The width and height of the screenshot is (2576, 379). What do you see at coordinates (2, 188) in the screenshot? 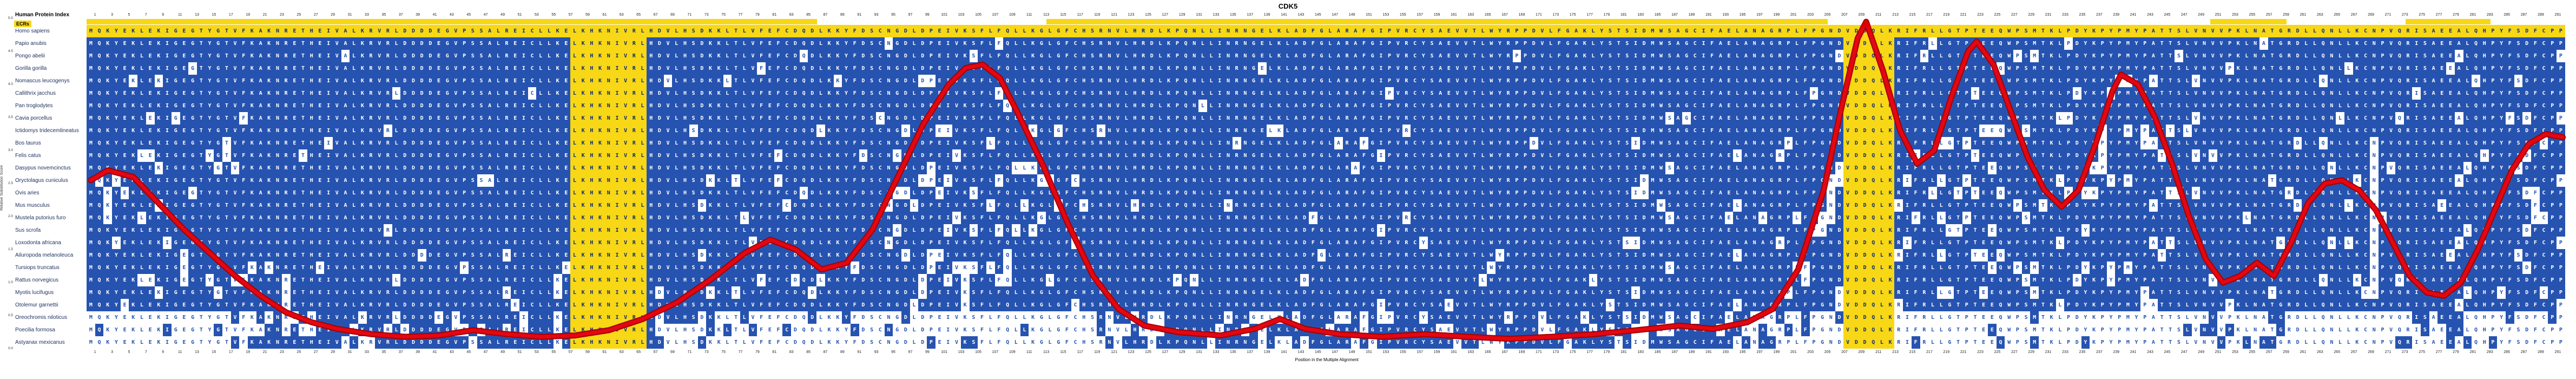
I see `y-axis-label: Relative Substitution Score` at bounding box center [2, 188].